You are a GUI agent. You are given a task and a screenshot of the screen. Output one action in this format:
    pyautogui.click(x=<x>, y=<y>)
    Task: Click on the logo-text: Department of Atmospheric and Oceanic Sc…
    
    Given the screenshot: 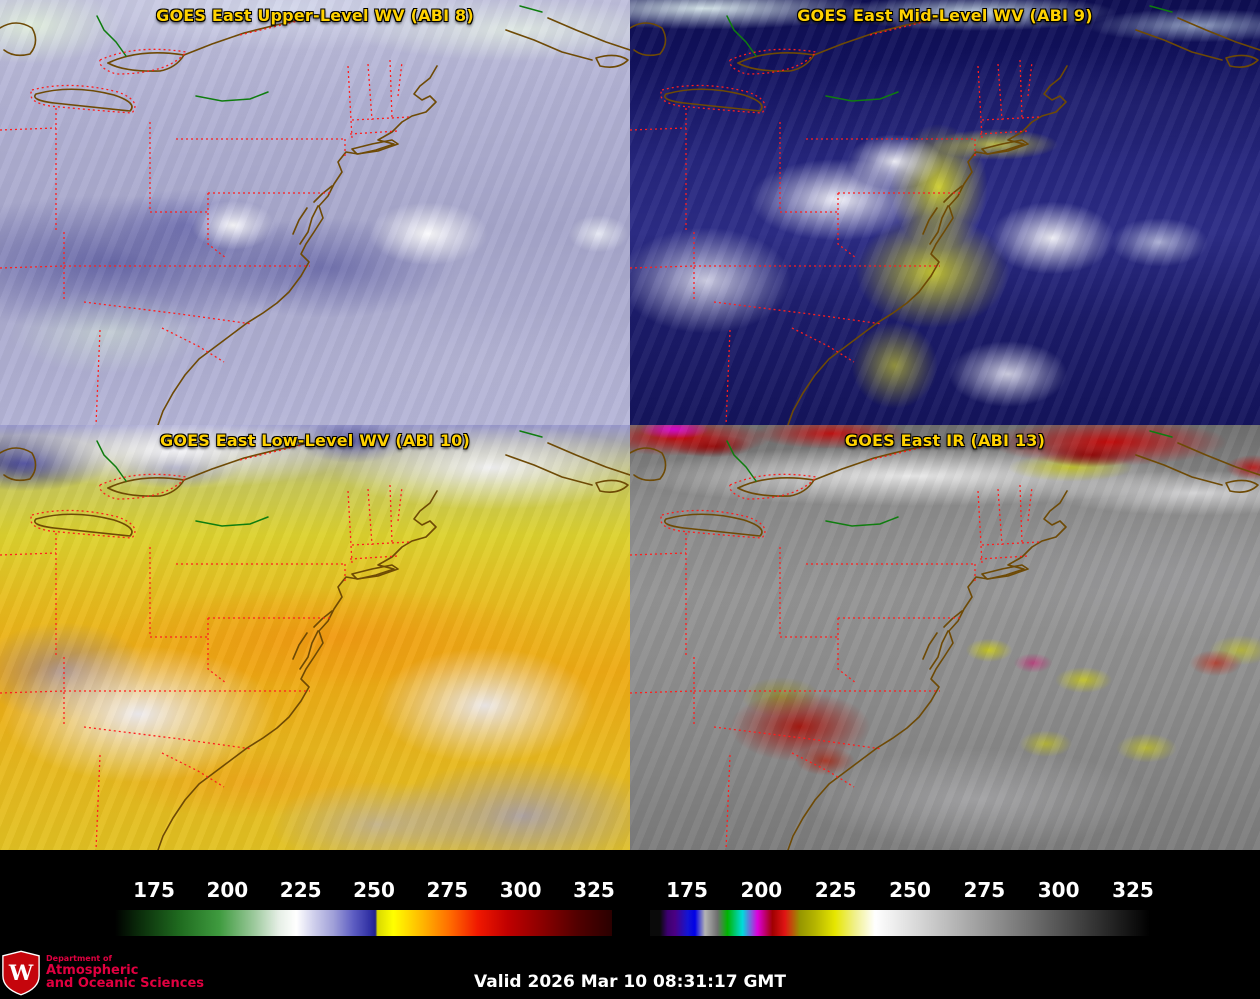 What is the action you would take?
    pyautogui.click(x=125, y=973)
    